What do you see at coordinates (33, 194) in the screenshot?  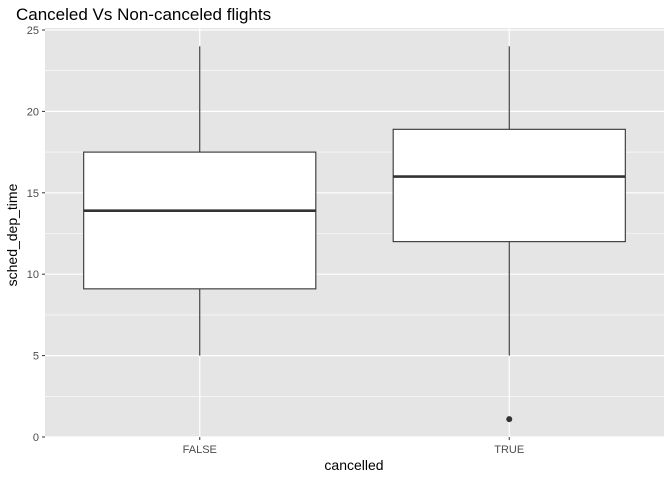 I see `y-tick-label: 15` at bounding box center [33, 194].